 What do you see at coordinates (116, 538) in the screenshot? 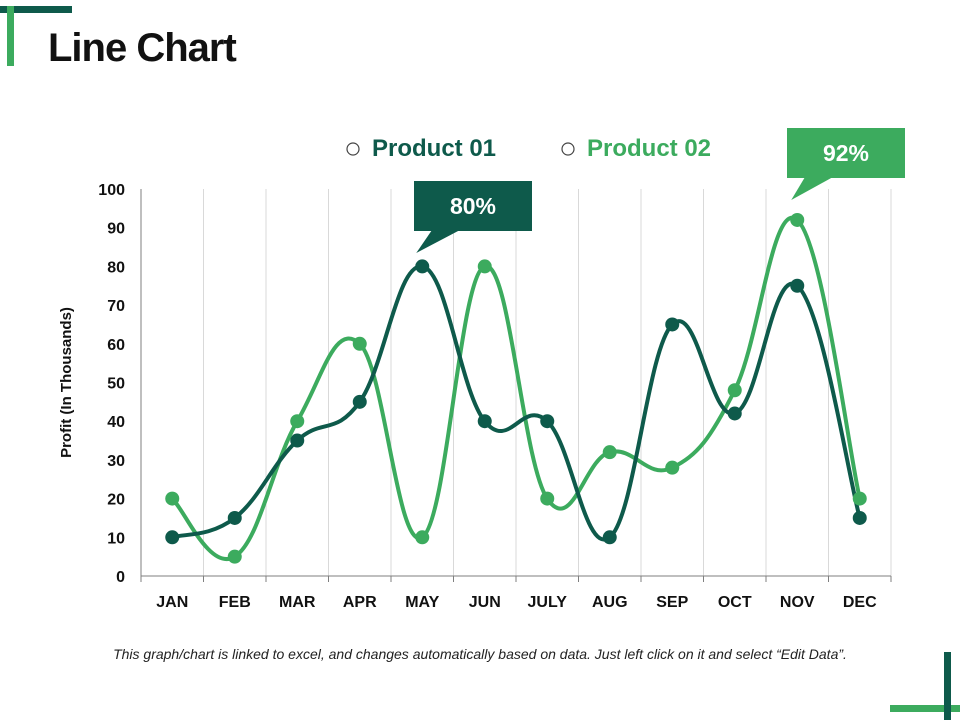
I see `y-tick-label: 10` at bounding box center [116, 538].